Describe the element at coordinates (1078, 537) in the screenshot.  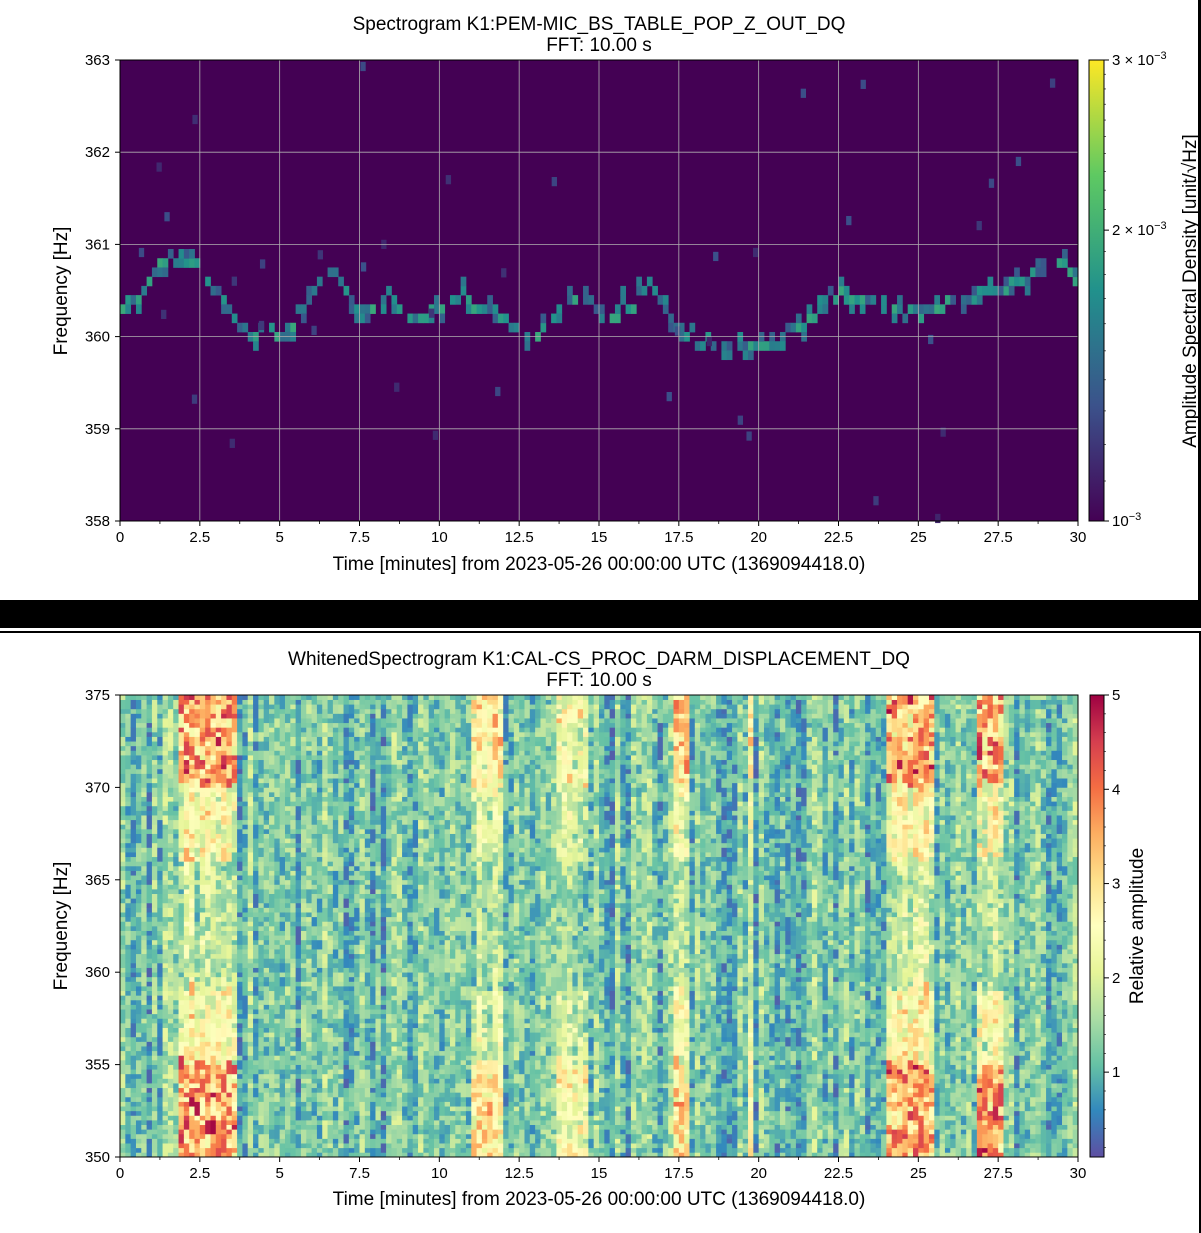
I see `x-tick-label: 30` at that location.